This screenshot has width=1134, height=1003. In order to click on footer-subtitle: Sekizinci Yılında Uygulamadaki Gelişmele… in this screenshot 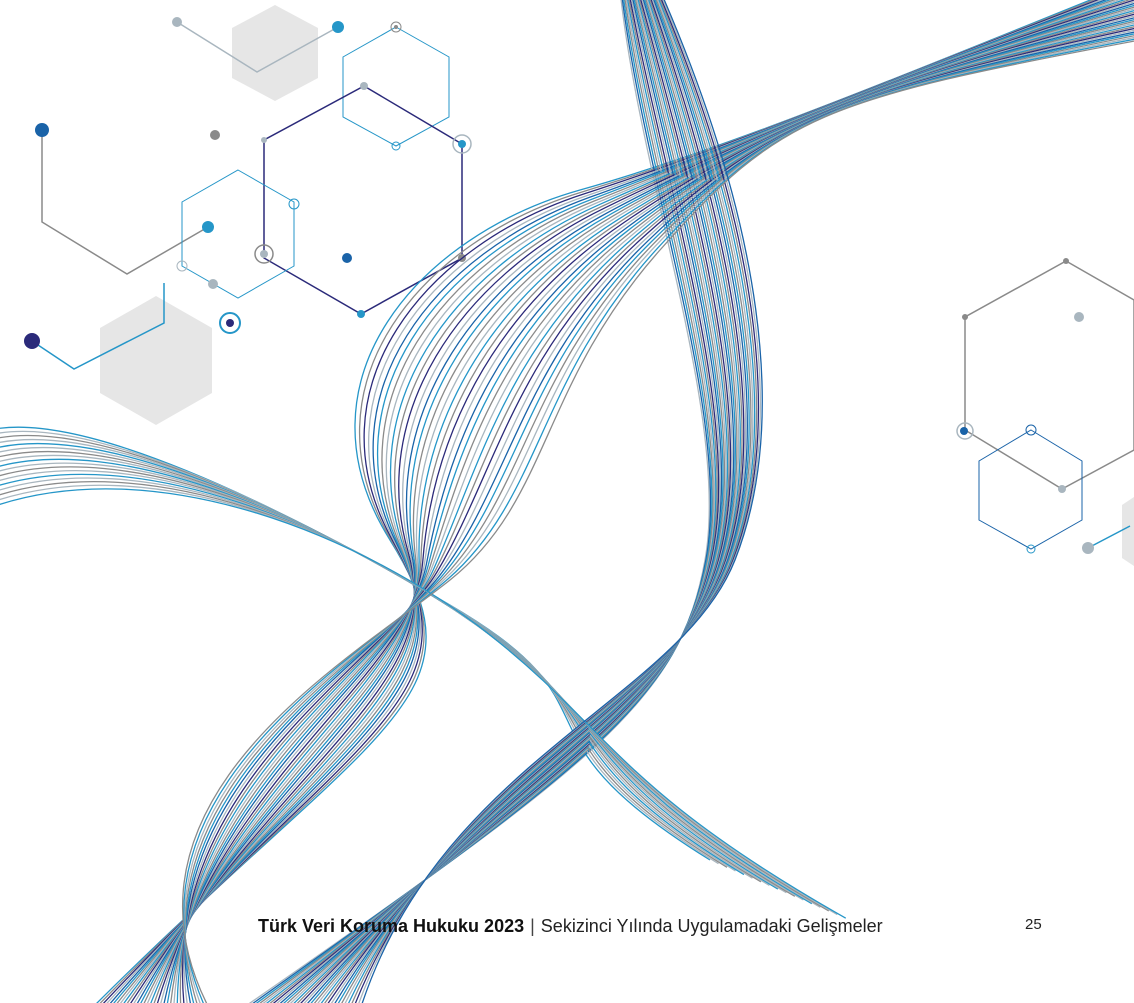, I will do `click(711, 925)`.